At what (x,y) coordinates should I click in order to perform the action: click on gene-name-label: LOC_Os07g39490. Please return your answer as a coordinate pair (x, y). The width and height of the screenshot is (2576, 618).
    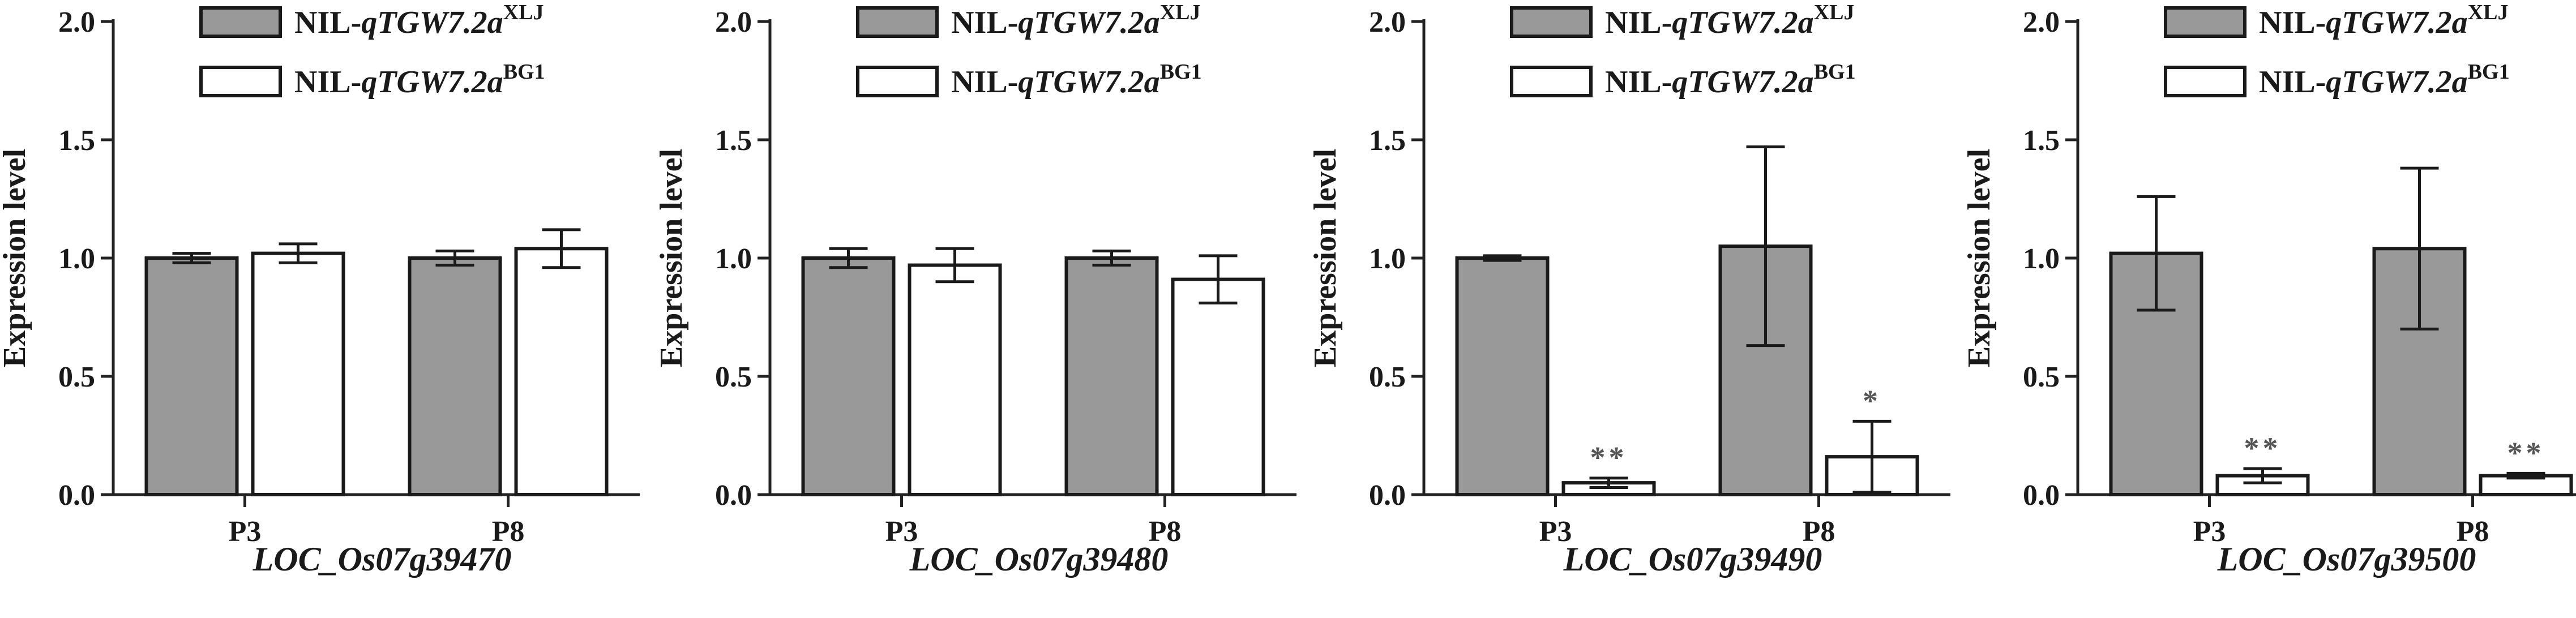
    Looking at the image, I should click on (1692, 559).